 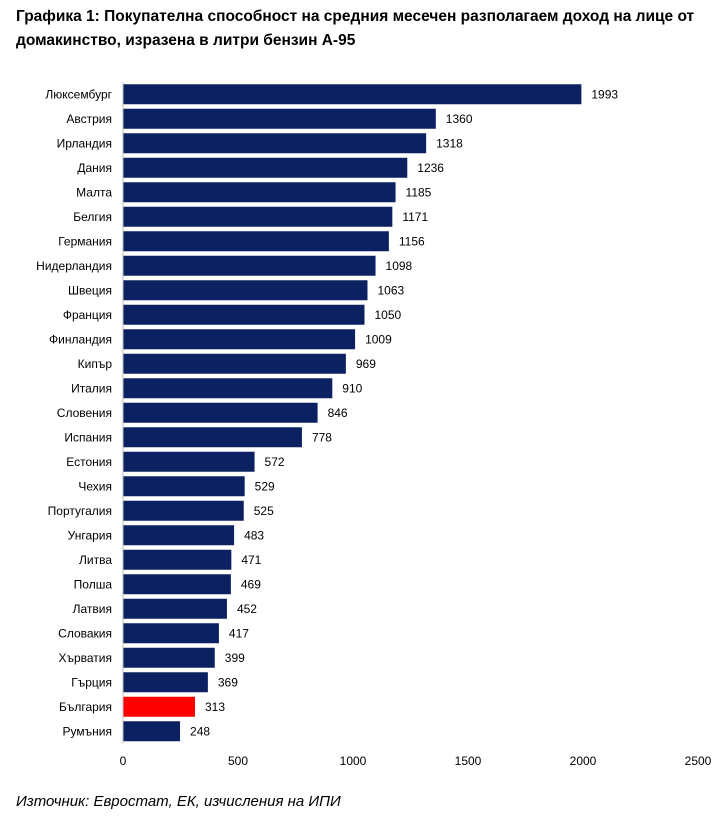 What do you see at coordinates (78, 94) in the screenshot?
I see `category-label: Люксембург` at bounding box center [78, 94].